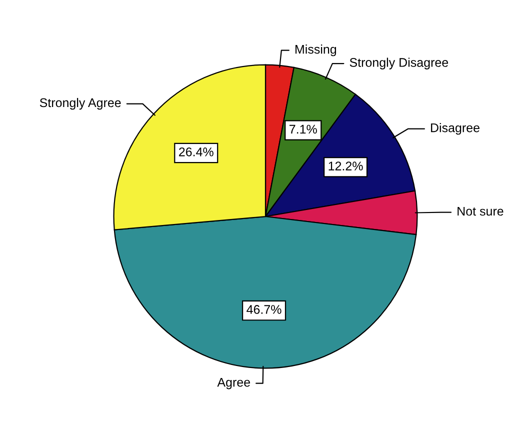 Image resolution: width=531 pixels, height=433 pixels. I want to click on slice-label: Disagree, so click(455, 129).